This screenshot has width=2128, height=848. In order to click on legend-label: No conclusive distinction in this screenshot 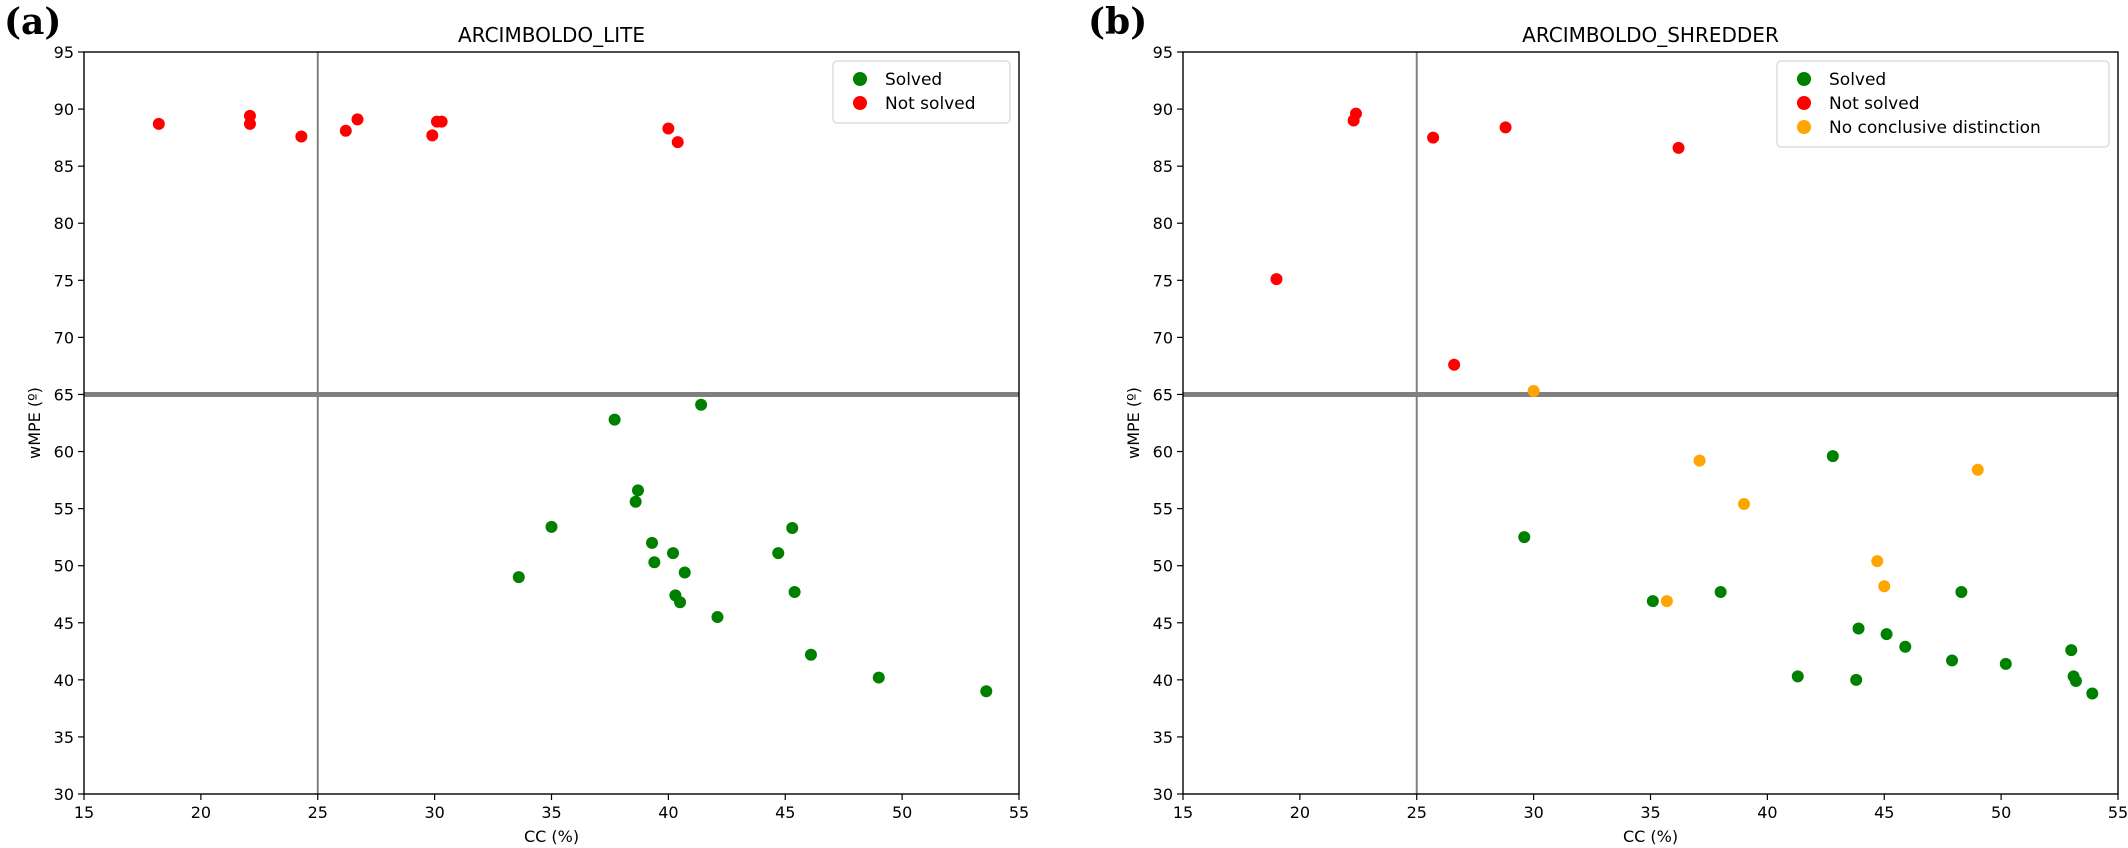, I will do `click(1935, 128)`.